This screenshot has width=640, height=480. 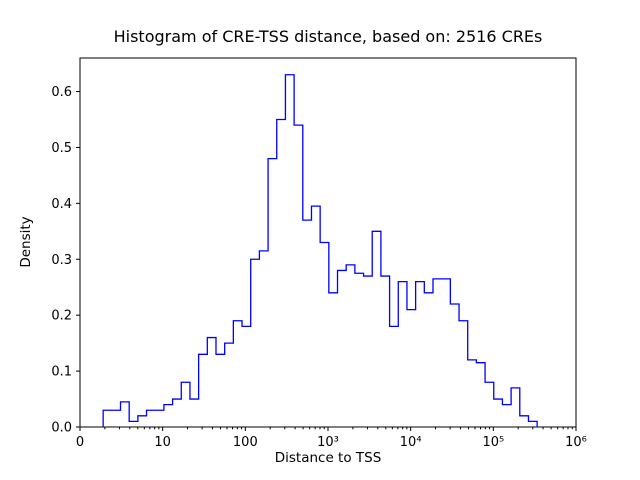 I want to click on x-tick-label: 0, so click(x=80, y=442).